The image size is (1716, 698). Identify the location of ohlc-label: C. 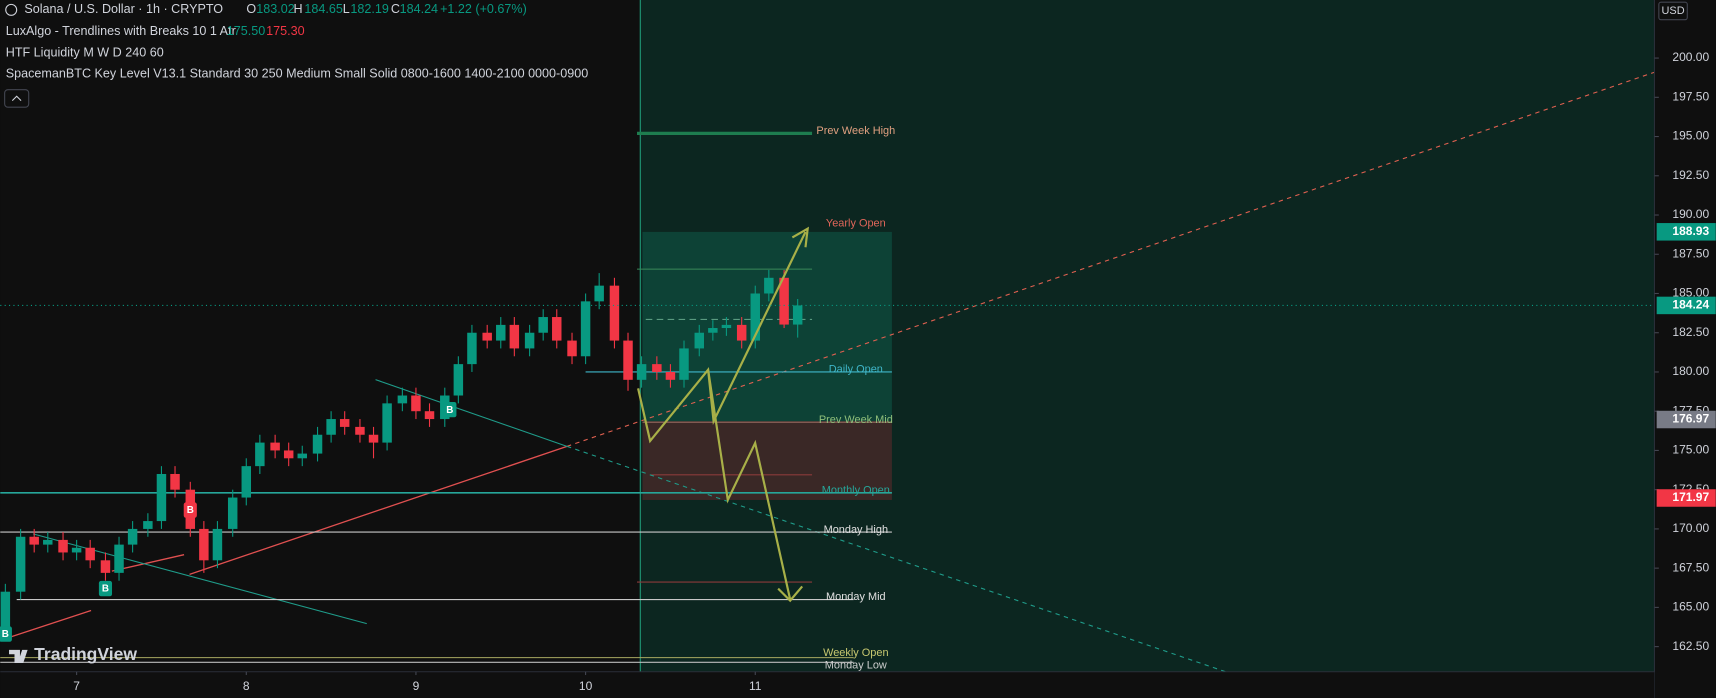
(395, 9).